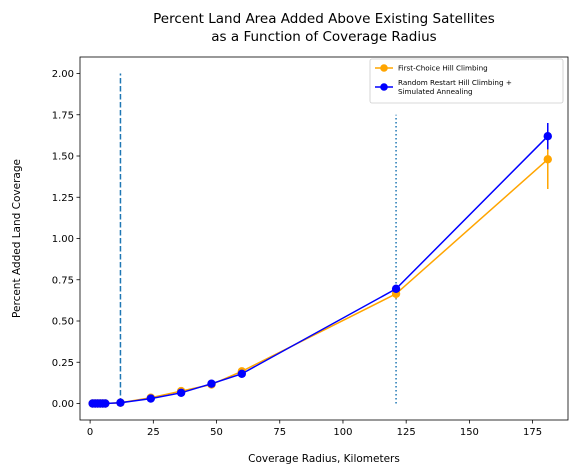 The image size is (576, 476). Describe the element at coordinates (324, 459) in the screenshot. I see `x-axis-label: Coverage Radius, Kilometers` at that location.